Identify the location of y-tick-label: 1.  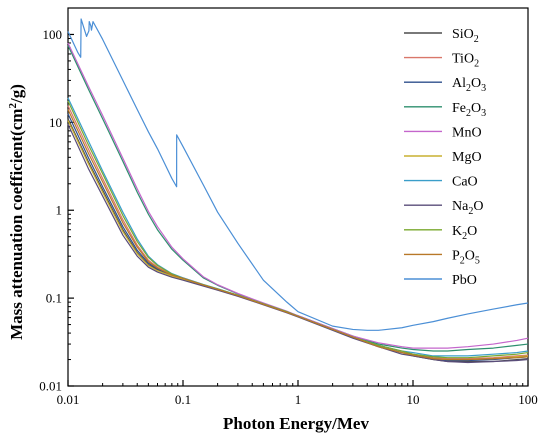
(59, 210).